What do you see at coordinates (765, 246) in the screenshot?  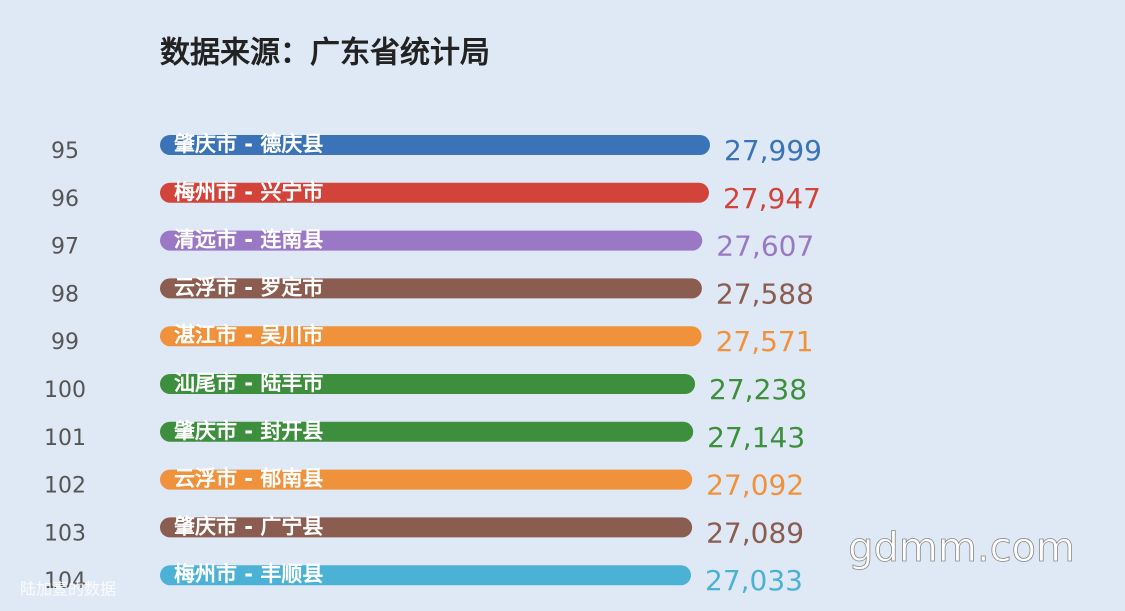 I see `value-label: 27,607` at bounding box center [765, 246].